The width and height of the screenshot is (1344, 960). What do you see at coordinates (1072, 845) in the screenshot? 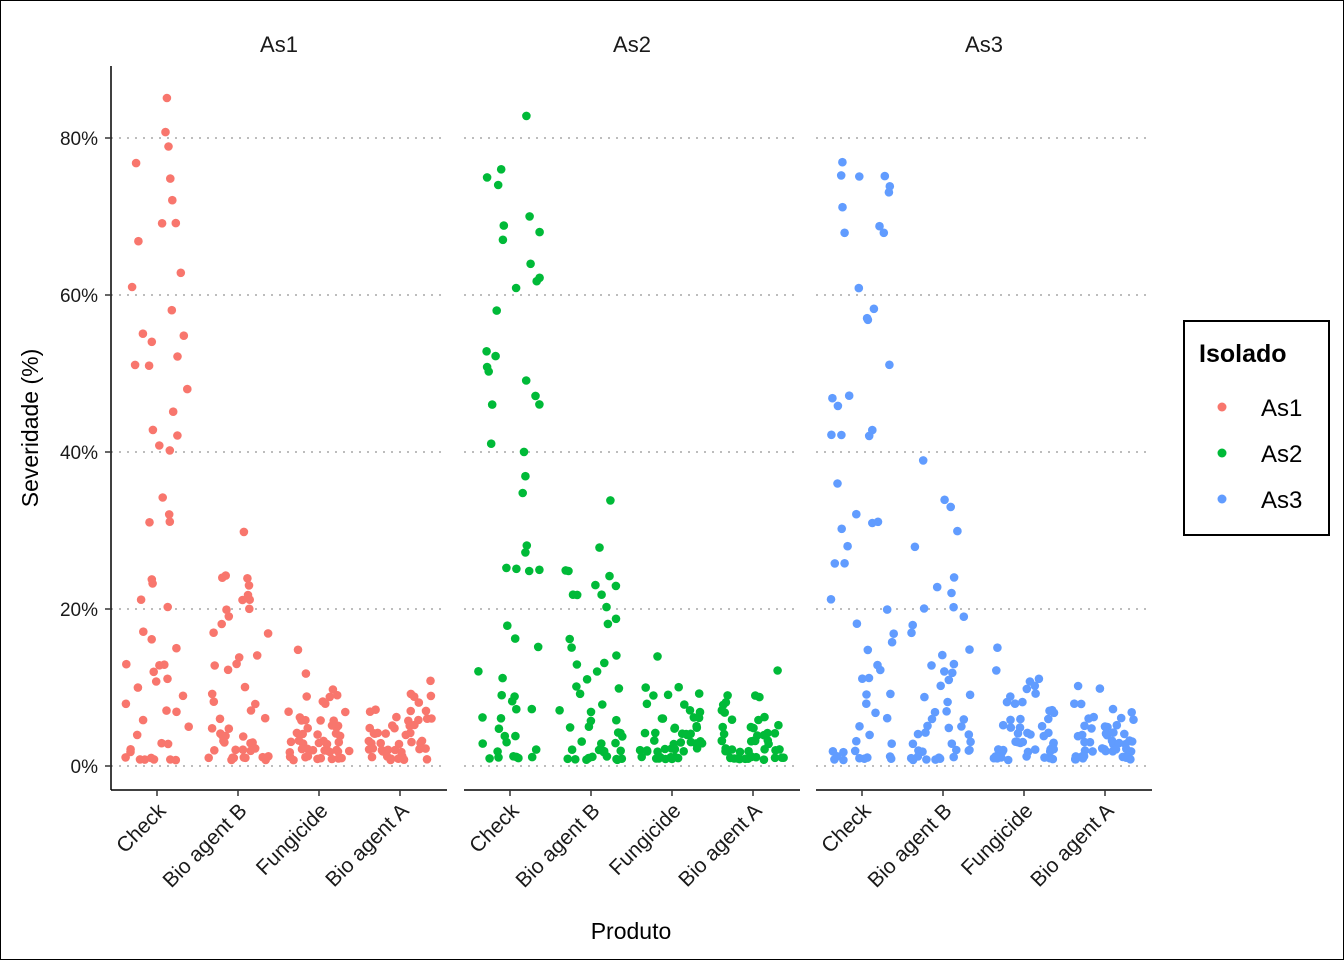
I see `x-tick-label: Bio agent A` at bounding box center [1072, 845].